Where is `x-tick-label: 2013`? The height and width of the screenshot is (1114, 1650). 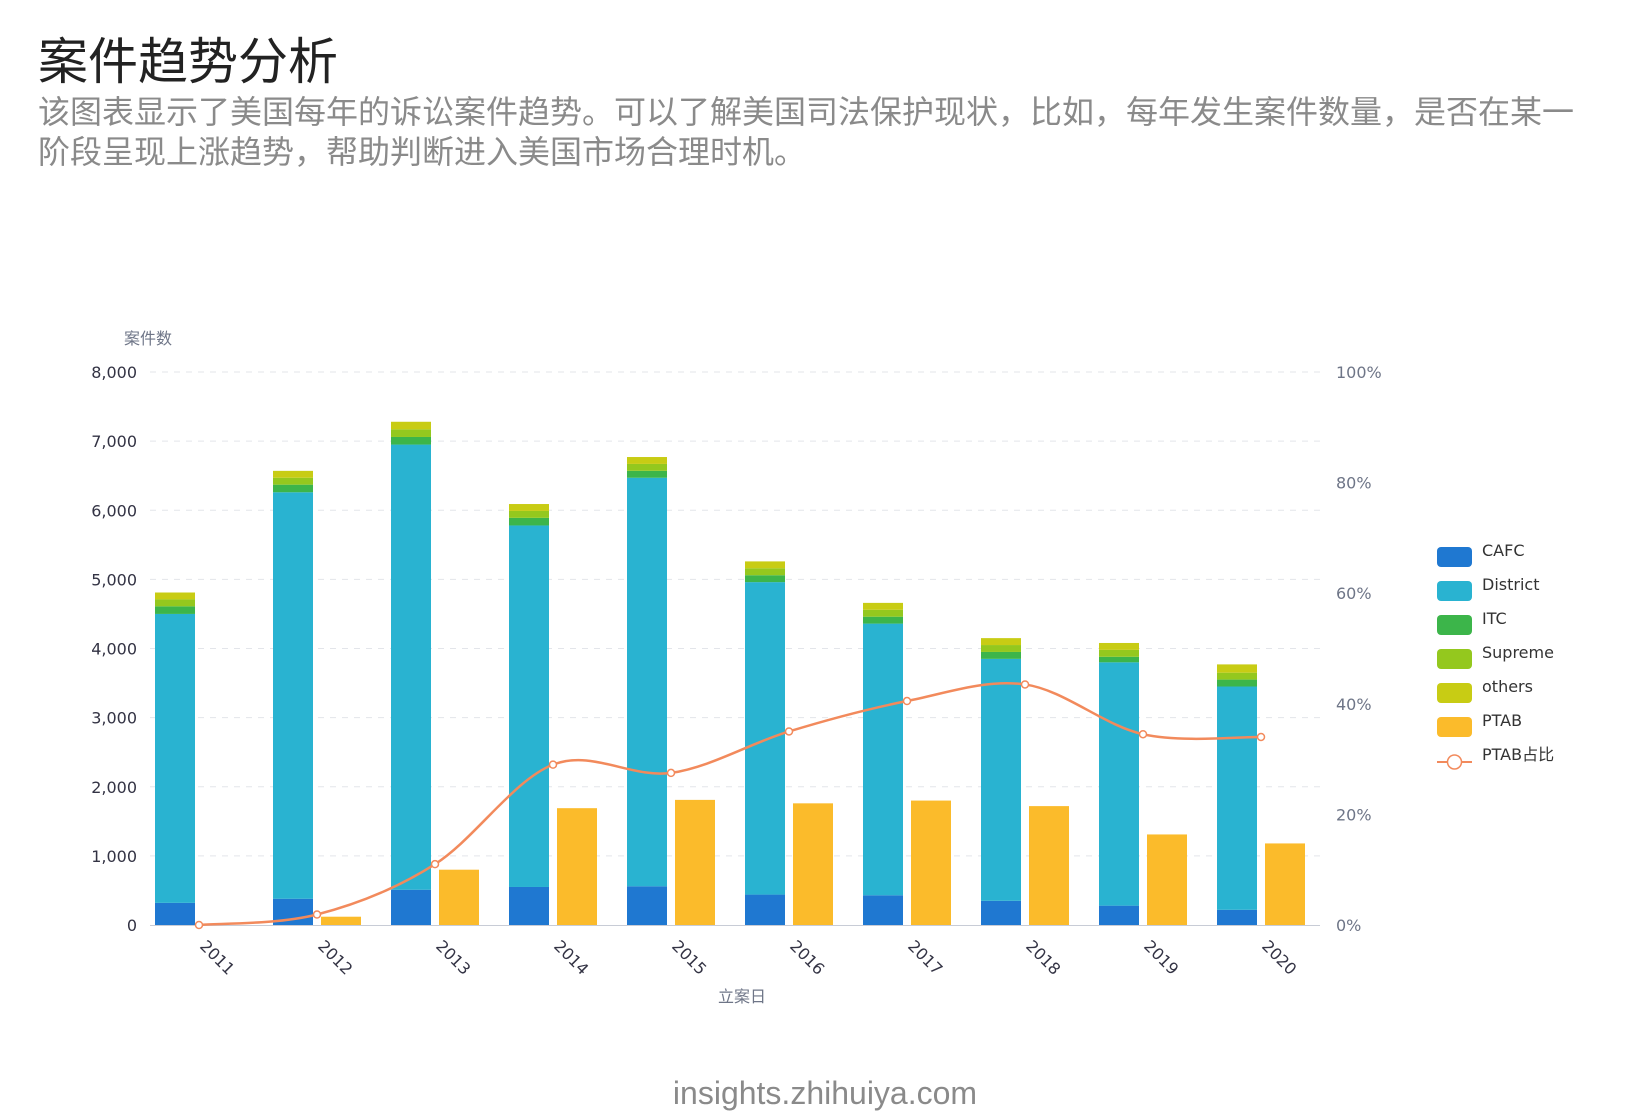 x-tick-label: 2013 is located at coordinates (453, 957).